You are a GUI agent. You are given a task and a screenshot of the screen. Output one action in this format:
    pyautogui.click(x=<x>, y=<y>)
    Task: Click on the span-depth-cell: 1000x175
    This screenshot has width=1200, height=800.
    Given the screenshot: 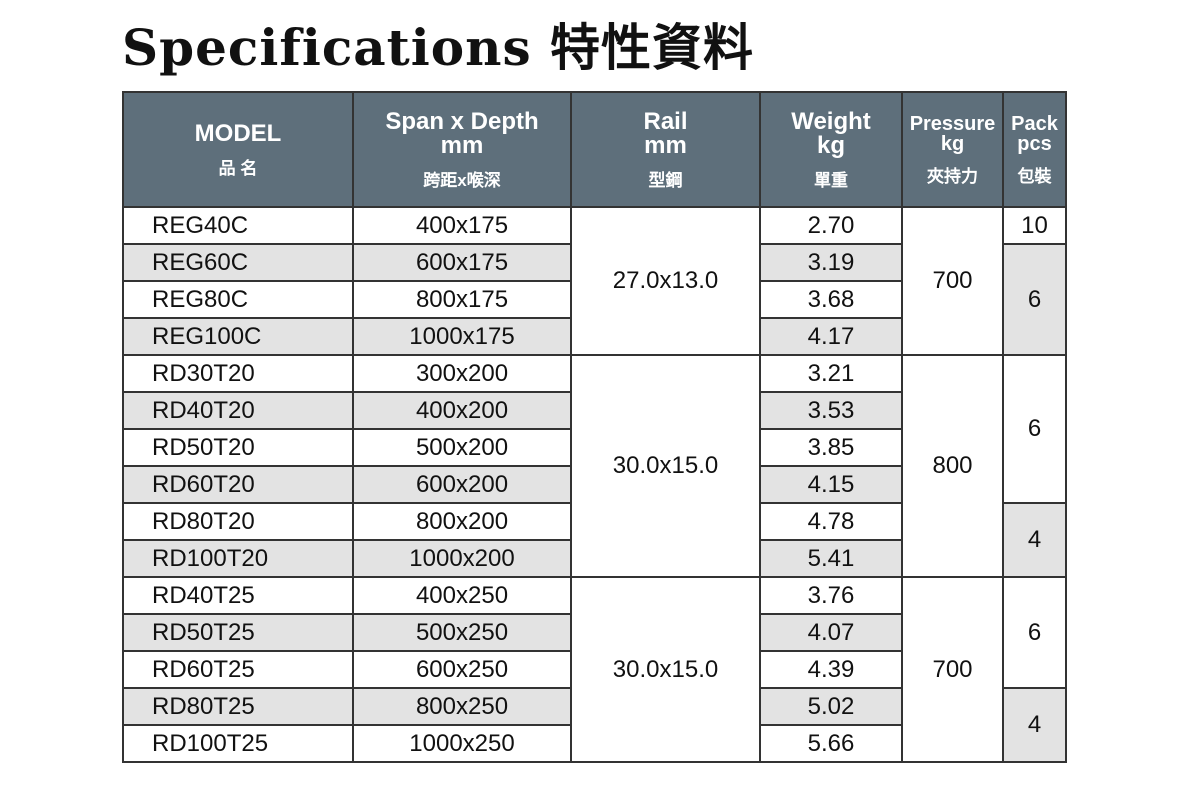 What is the action you would take?
    pyautogui.click(x=462, y=336)
    